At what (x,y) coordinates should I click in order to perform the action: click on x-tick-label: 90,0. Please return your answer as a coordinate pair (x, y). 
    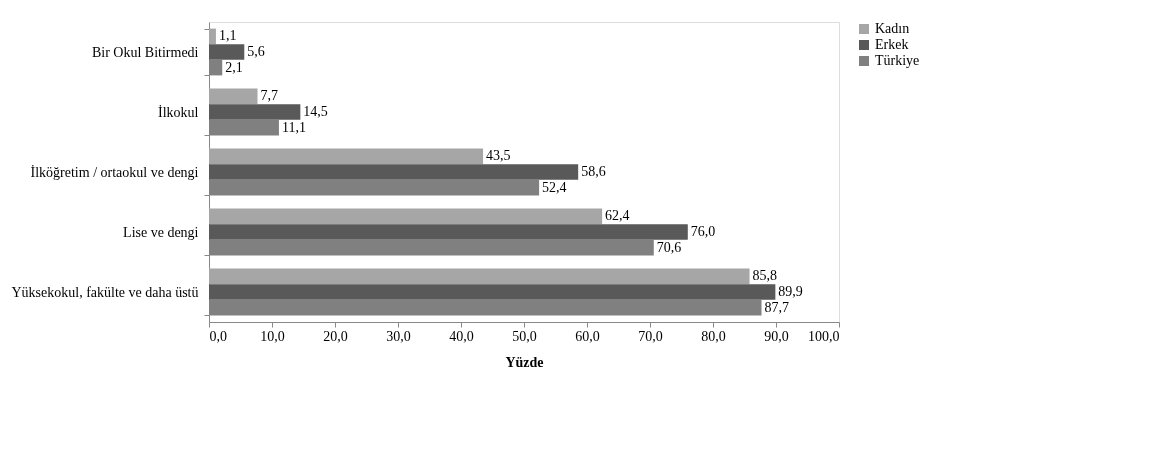
    Looking at the image, I should click on (776, 336).